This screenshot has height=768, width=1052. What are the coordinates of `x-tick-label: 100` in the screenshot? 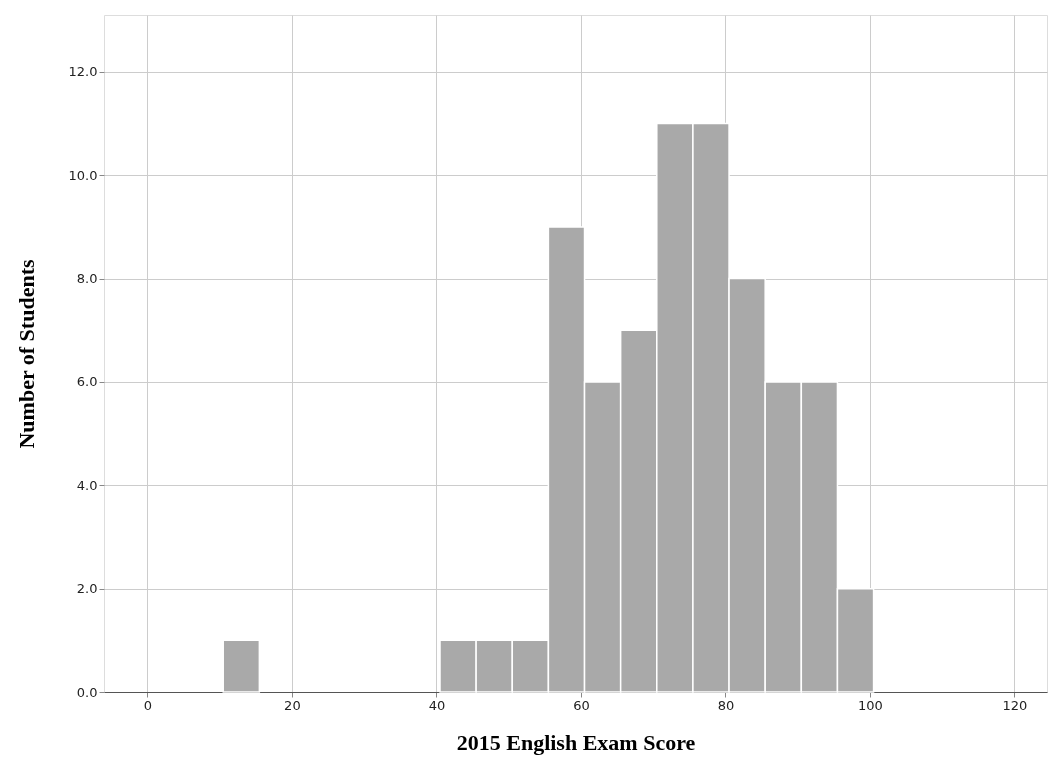 It's located at (870, 705).